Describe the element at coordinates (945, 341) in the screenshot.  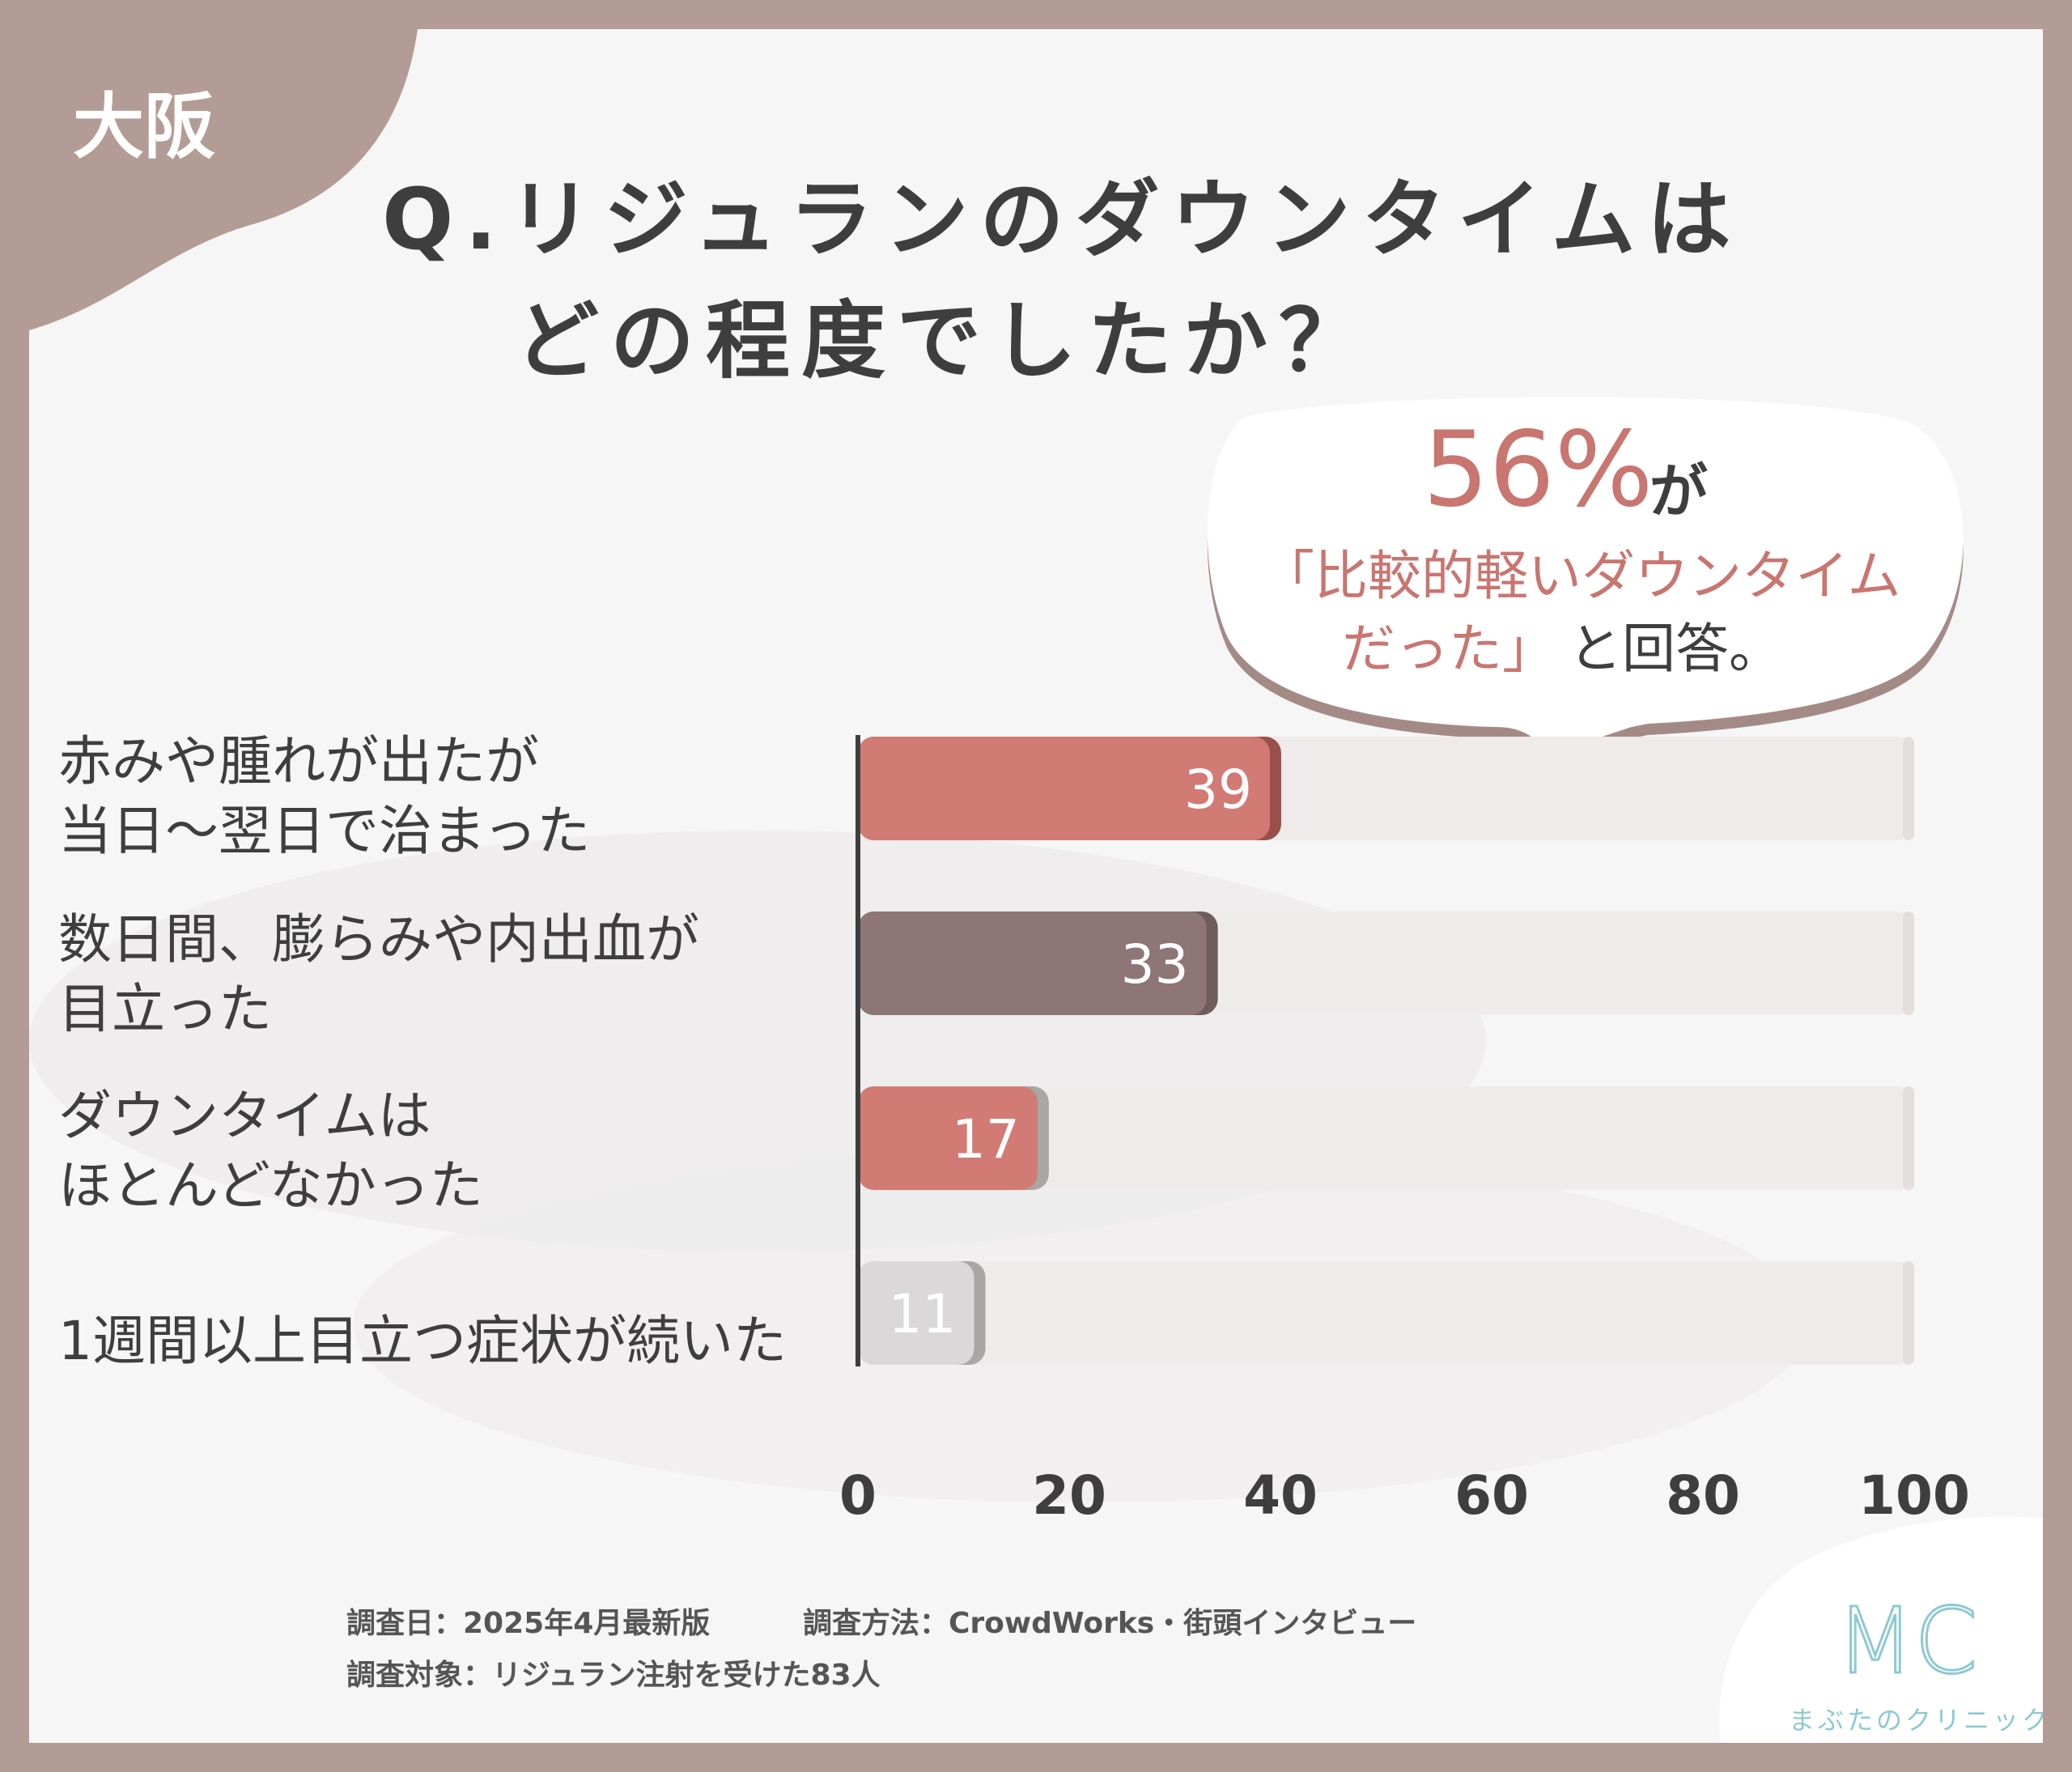
I see `page-title-line2: どの程度でしたか？` at that location.